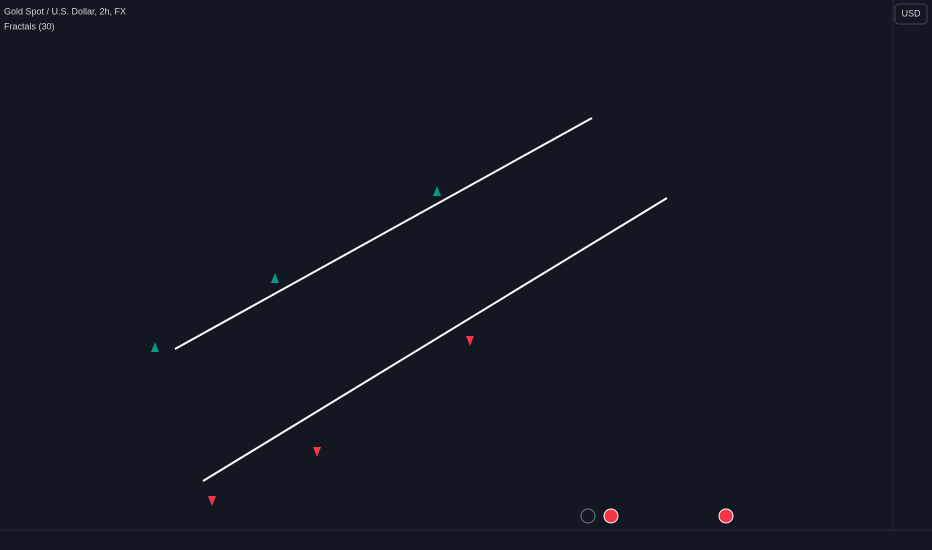 The height and width of the screenshot is (550, 932). I want to click on price-axis, so click(912, 265).